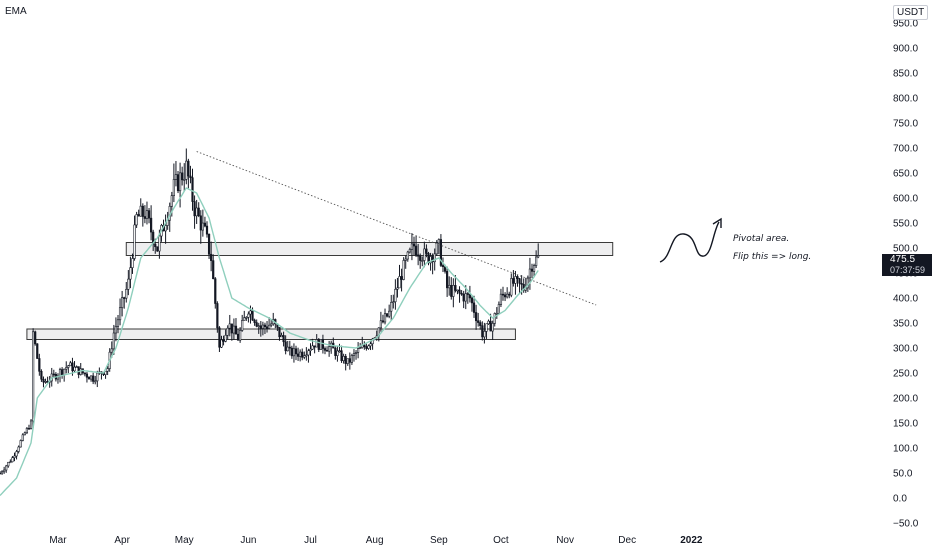  Describe the element at coordinates (903, 474) in the screenshot. I see `y-tick-label: 50.0` at that location.